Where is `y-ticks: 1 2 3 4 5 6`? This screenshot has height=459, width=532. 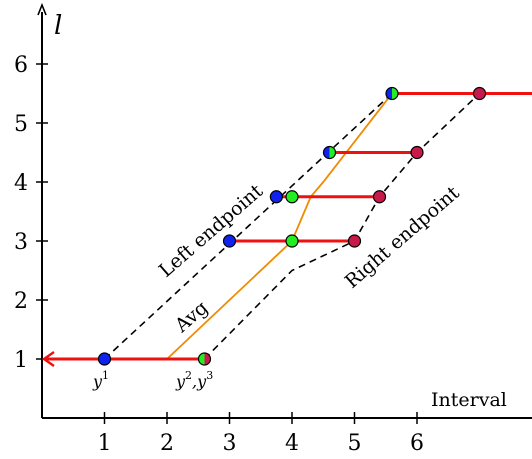 y-ticks: 1 2 3 4 5 6 is located at coordinates (31, 213).